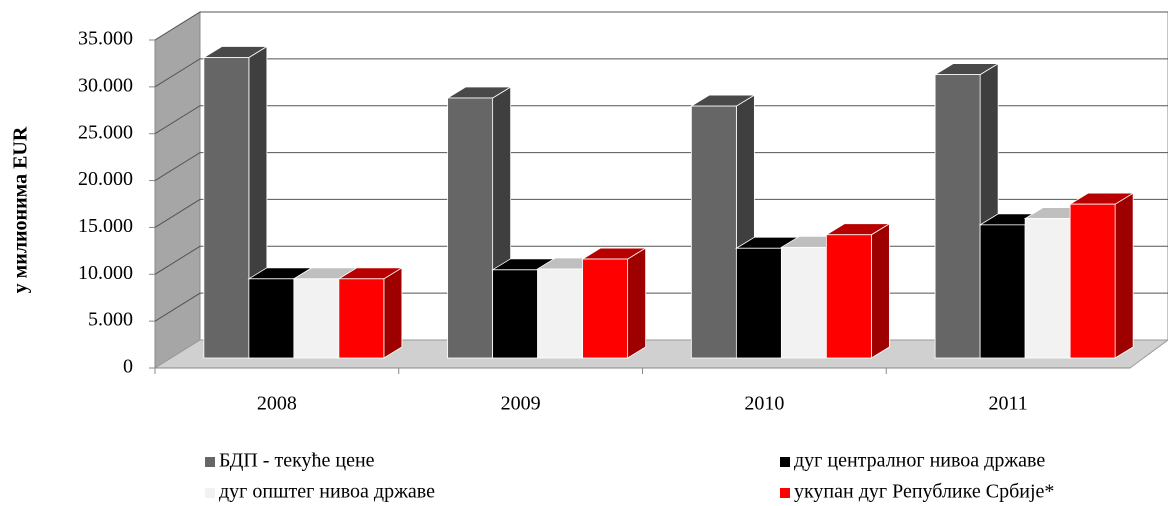 The width and height of the screenshot is (1168, 506). Describe the element at coordinates (919, 461) in the screenshot. I see `legend-label: дуг централног нивоа државе` at that location.